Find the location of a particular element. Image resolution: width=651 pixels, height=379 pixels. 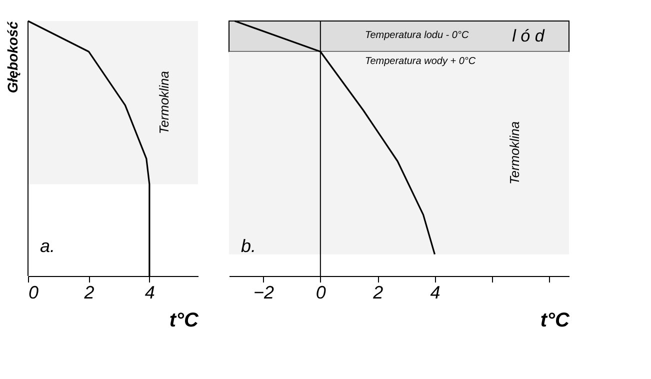

annotation: Temperatura lodu - 0°C is located at coordinates (417, 35).